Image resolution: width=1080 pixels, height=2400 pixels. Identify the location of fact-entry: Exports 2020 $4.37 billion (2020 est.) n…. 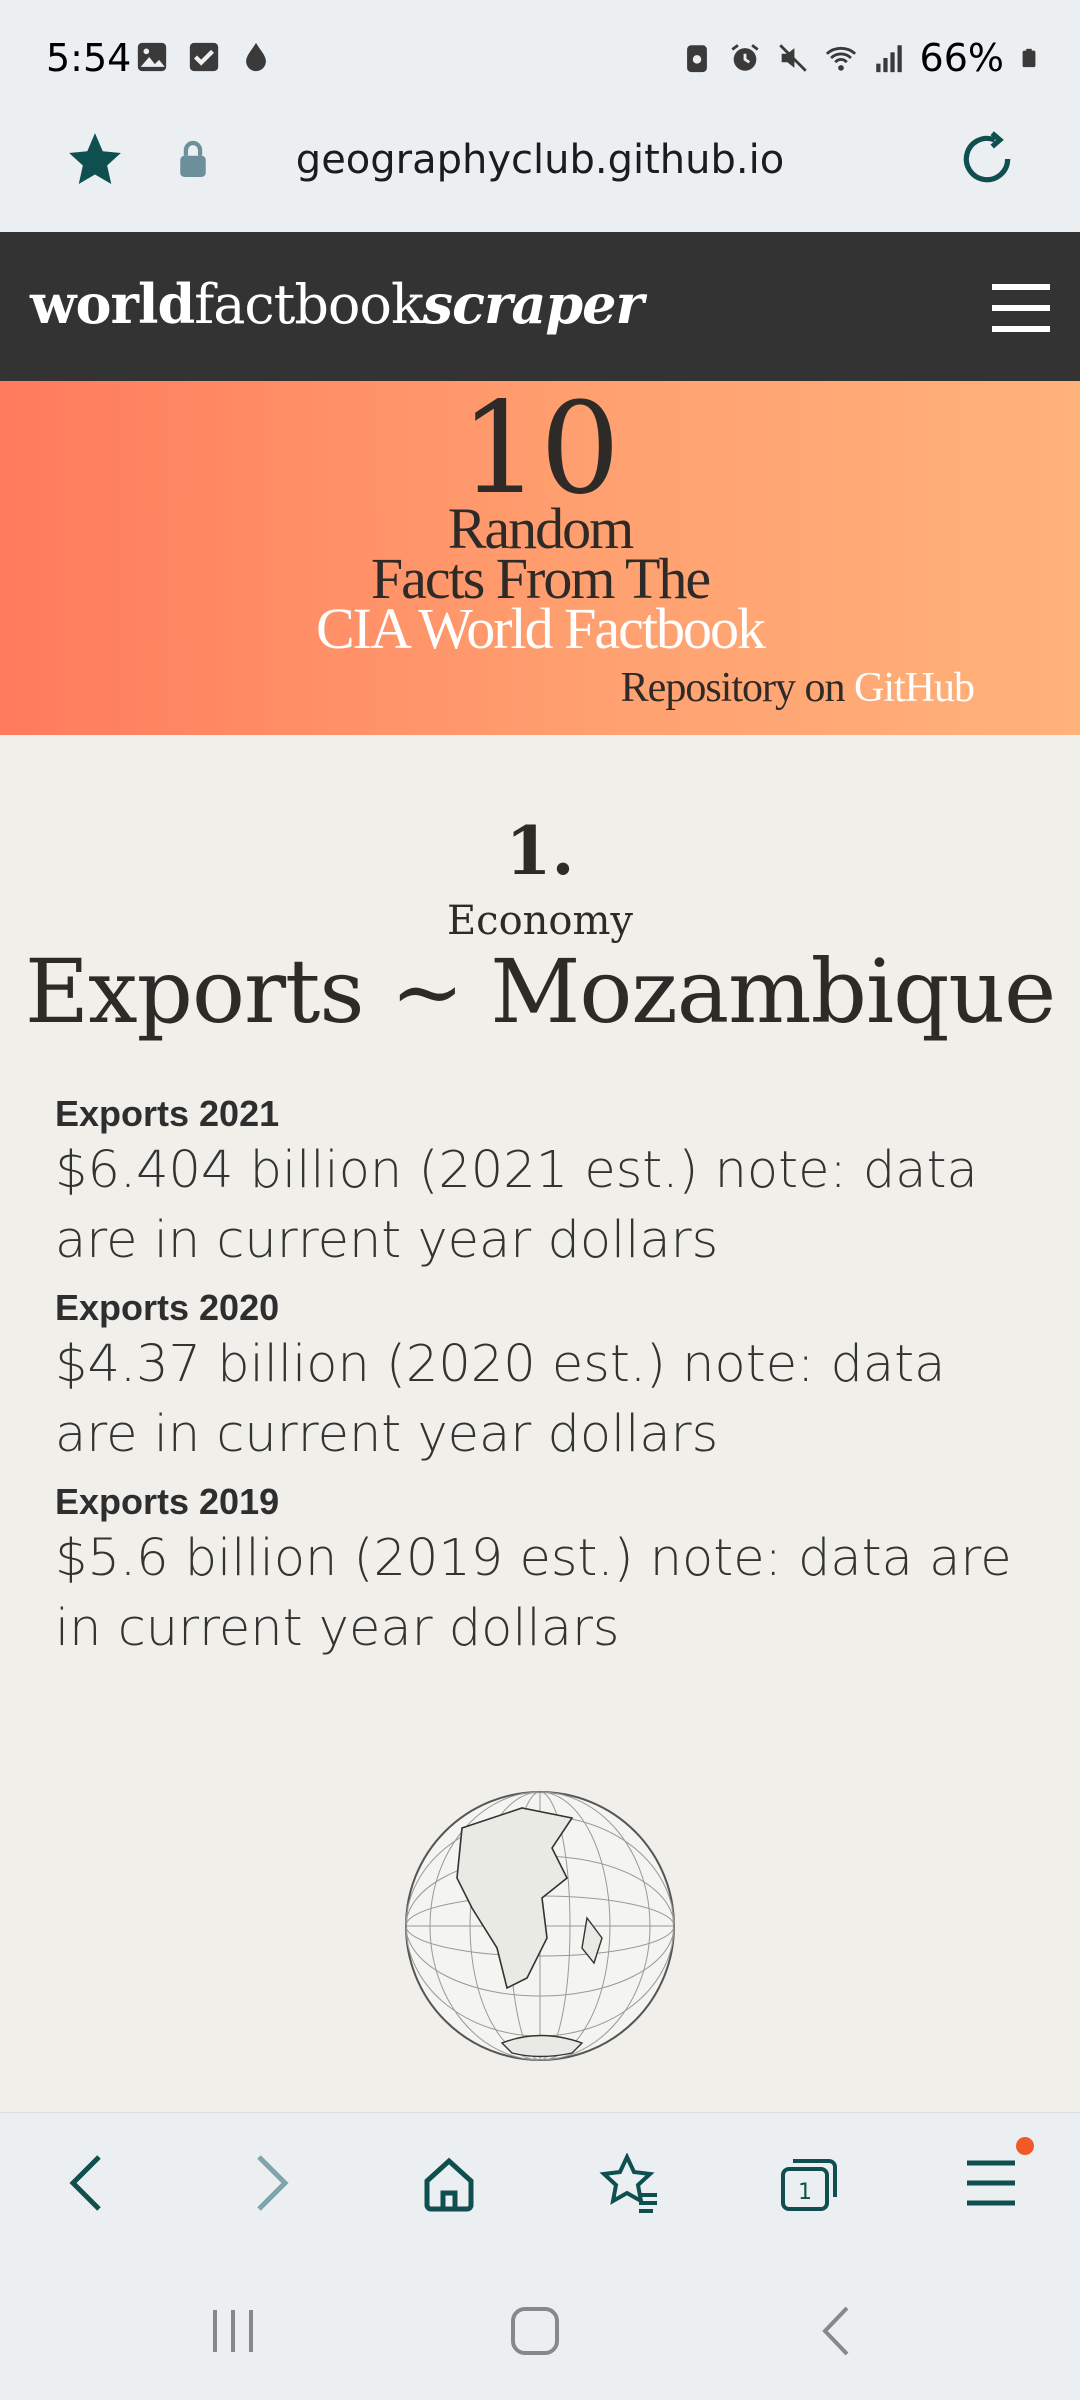
(545, 1378).